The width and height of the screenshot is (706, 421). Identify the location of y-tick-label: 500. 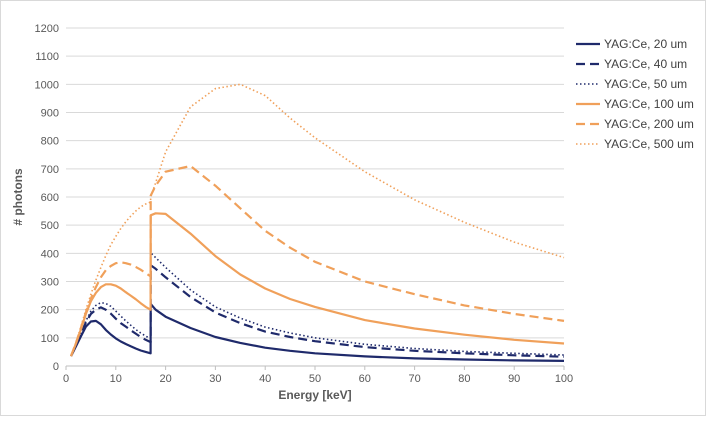
(50, 226).